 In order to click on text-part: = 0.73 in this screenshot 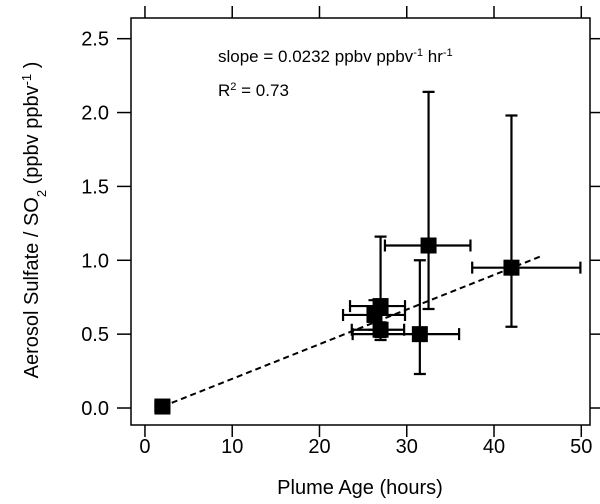, I will do `click(262, 90)`.